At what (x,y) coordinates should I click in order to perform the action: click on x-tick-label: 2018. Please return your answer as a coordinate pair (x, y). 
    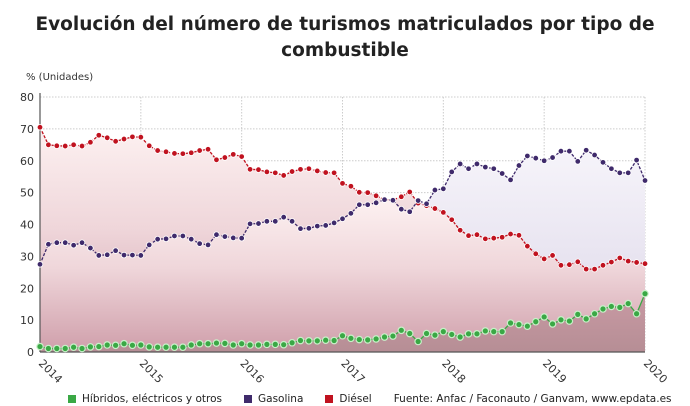
    Looking at the image, I should click on (453, 371).